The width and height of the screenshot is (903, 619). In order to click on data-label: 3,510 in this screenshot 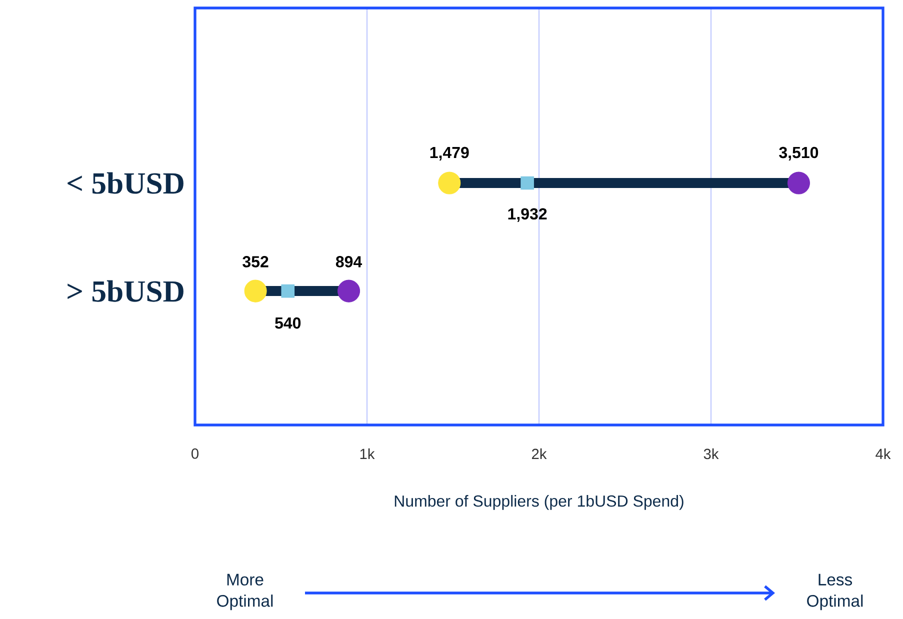, I will do `click(798, 153)`.